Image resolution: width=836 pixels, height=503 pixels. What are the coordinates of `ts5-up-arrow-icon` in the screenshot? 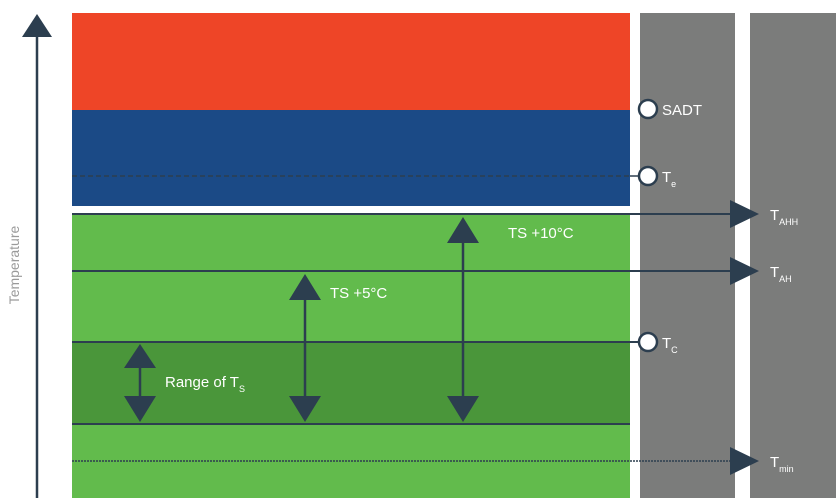 It's located at (305, 287).